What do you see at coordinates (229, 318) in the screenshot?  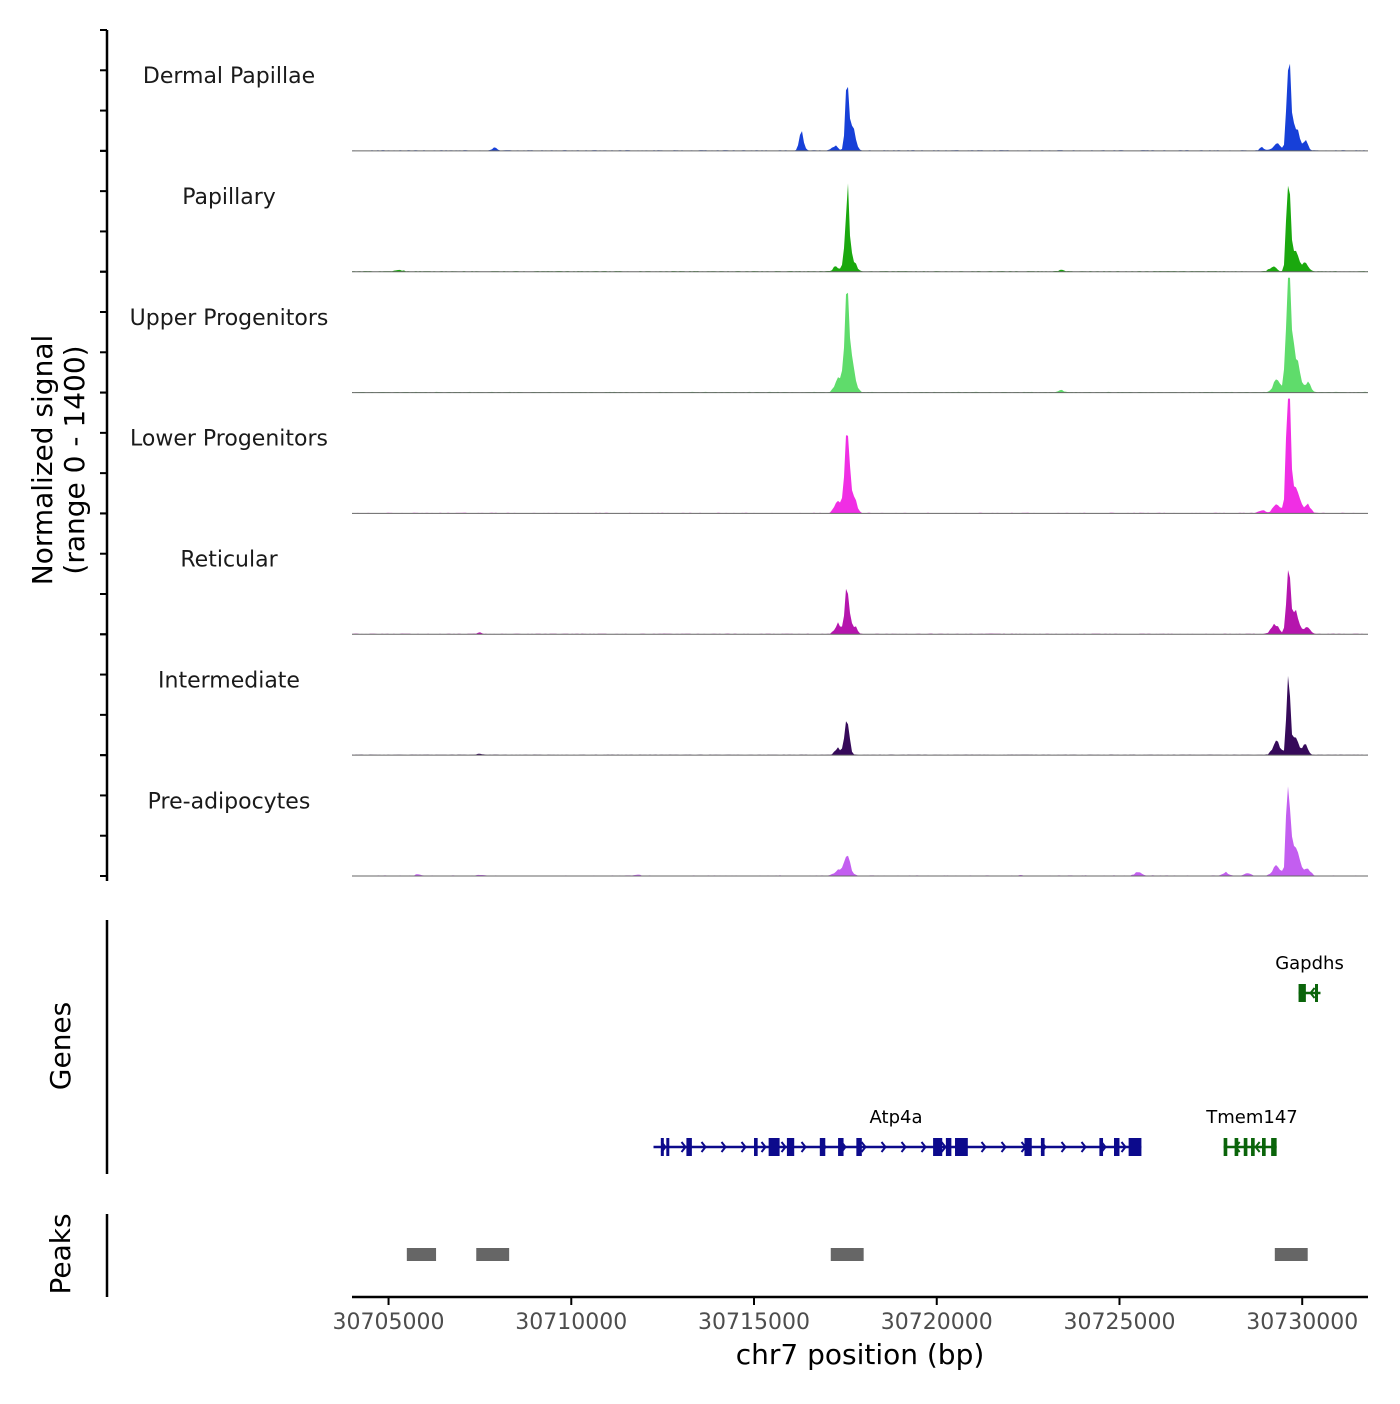 I see `track-label: Upper Progenitors` at bounding box center [229, 318].